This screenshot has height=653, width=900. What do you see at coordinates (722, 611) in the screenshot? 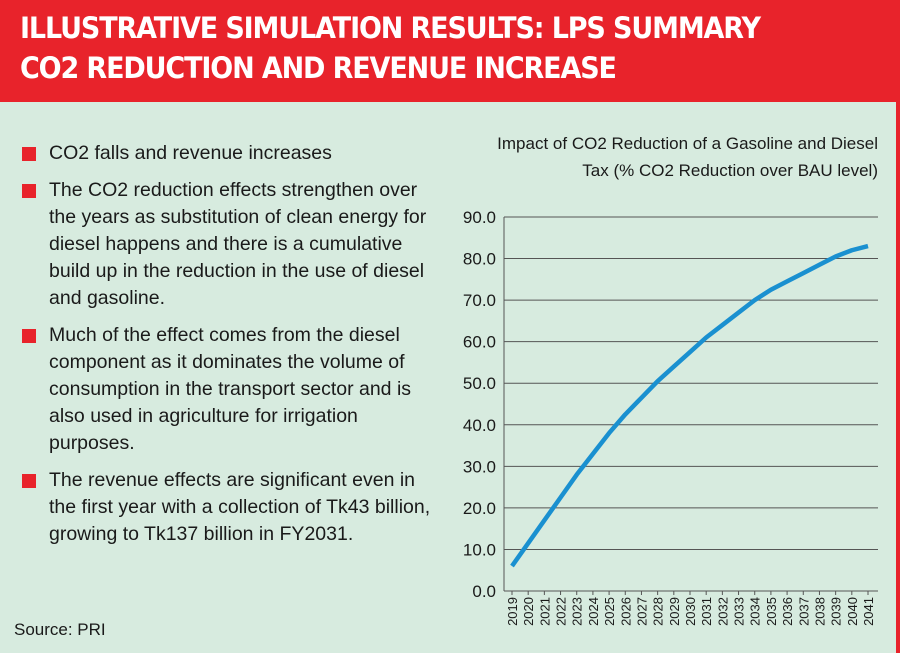
I see `x-tick-label: 2032` at bounding box center [722, 611].